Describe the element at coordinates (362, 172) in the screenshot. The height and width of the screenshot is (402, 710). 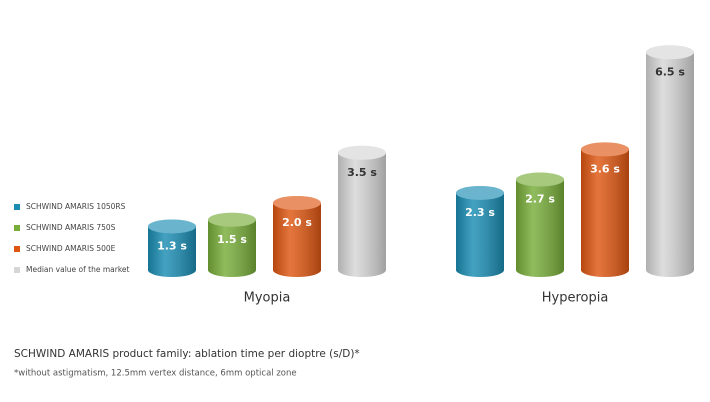
I see `value-label: 3.5 s` at that location.